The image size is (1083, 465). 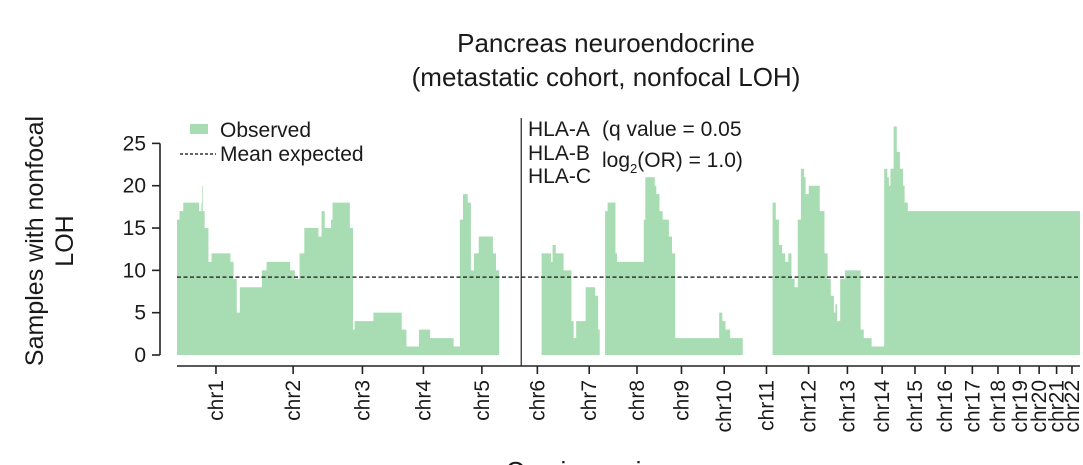 What do you see at coordinates (134, 228) in the screenshot?
I see `y-tick-label: 15` at bounding box center [134, 228].